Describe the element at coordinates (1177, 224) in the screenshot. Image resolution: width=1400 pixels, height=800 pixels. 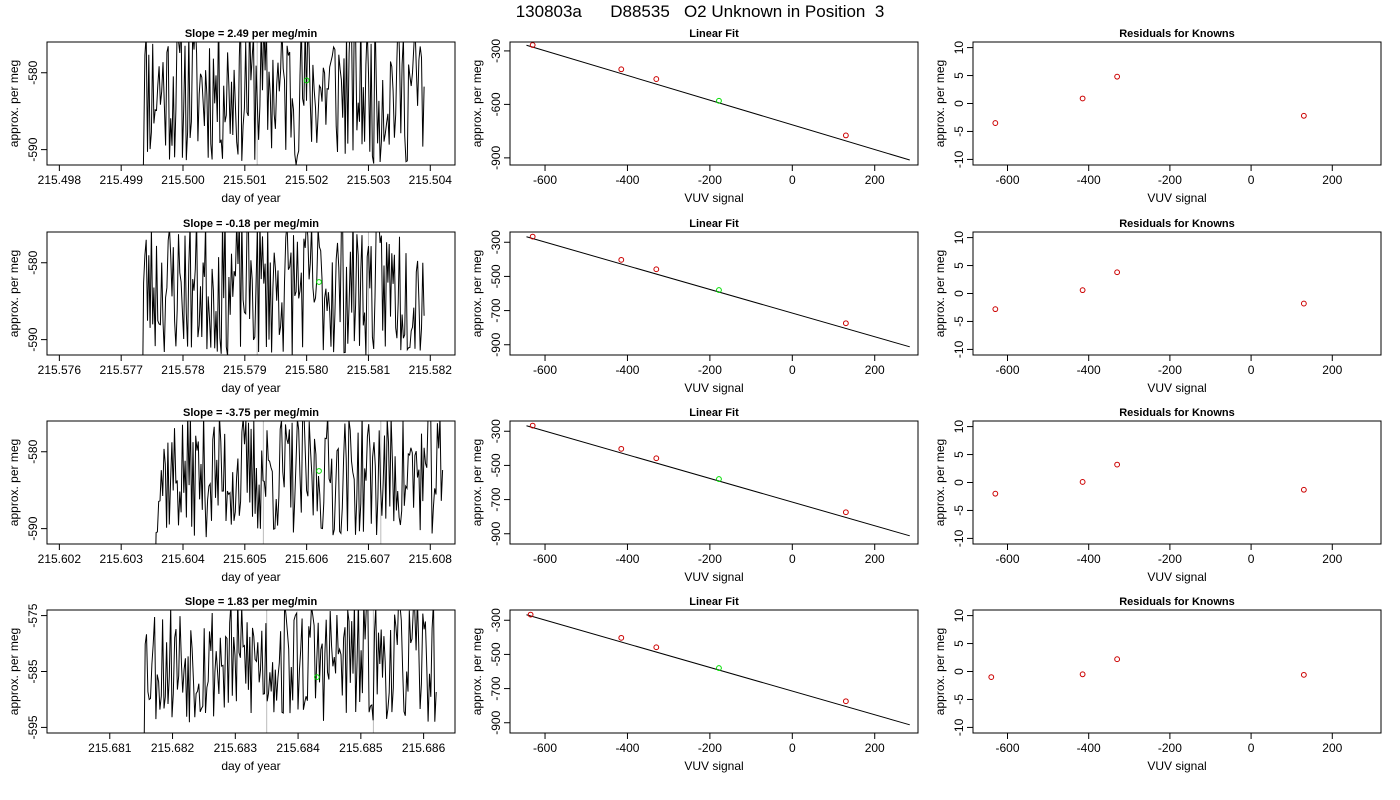
I see `r2-residuals-title: Residuals for Knowns` at that location.